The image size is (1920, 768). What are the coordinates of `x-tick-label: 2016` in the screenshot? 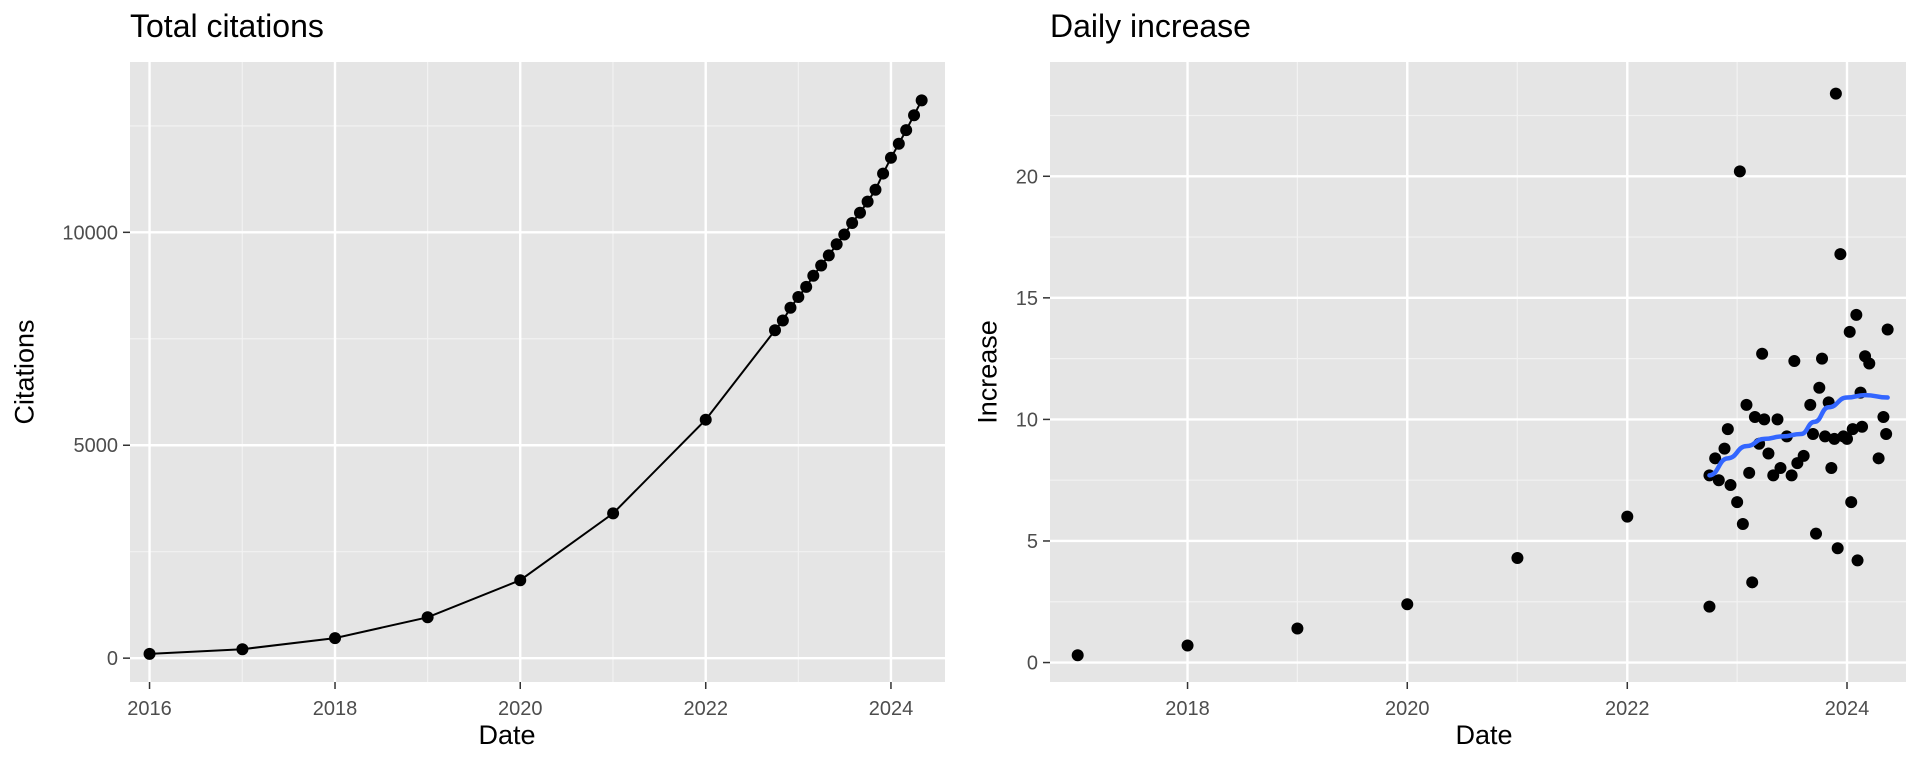 It's located at (149, 709).